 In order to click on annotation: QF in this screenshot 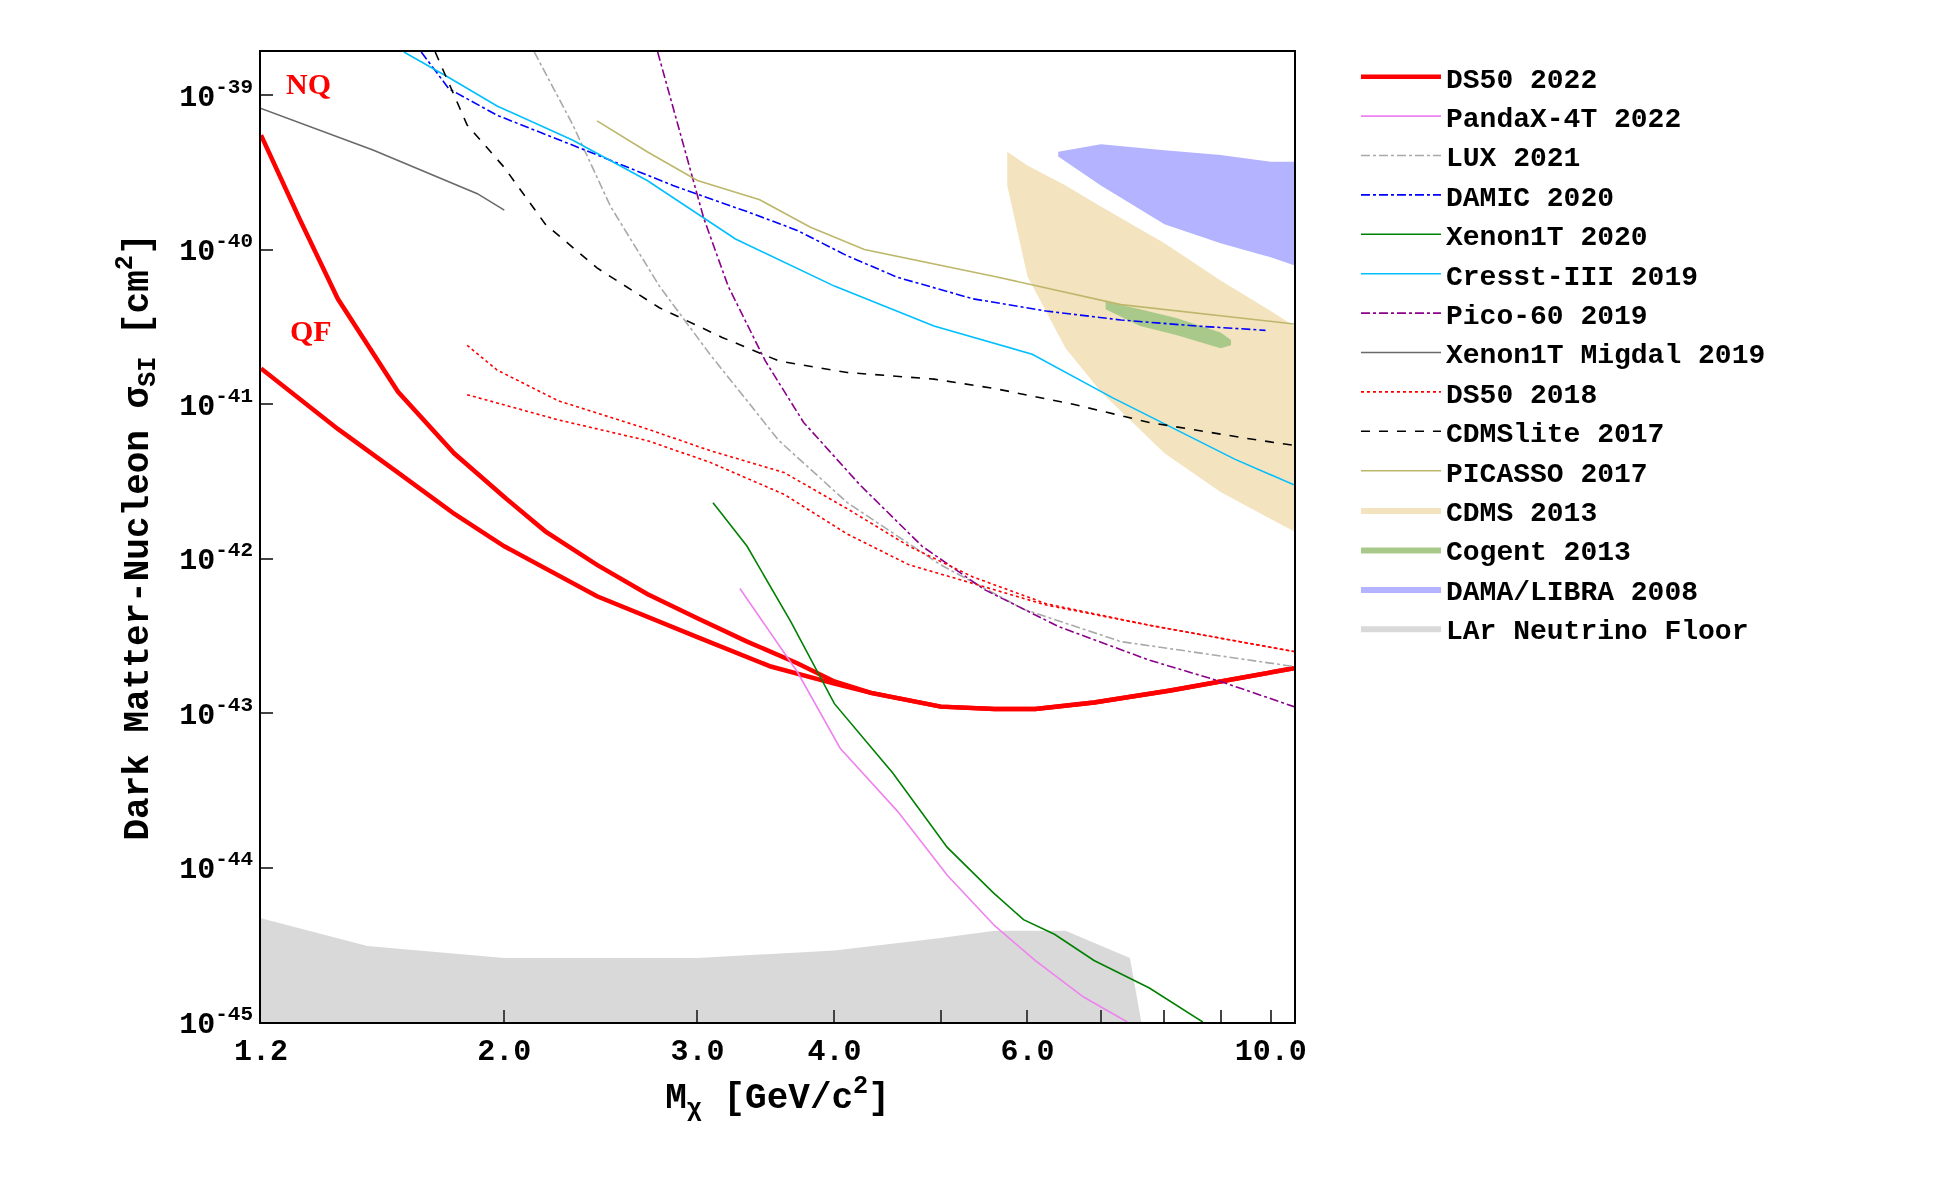, I will do `click(311, 330)`.